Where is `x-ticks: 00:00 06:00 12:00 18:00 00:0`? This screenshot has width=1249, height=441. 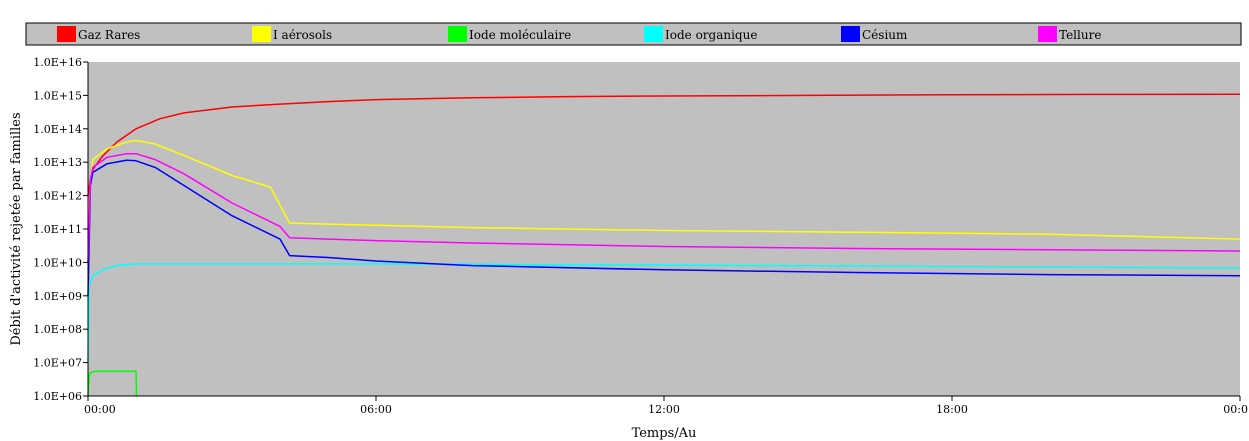 x-ticks: 00:00 06:00 12:00 18:00 00:0 is located at coordinates (666, 406).